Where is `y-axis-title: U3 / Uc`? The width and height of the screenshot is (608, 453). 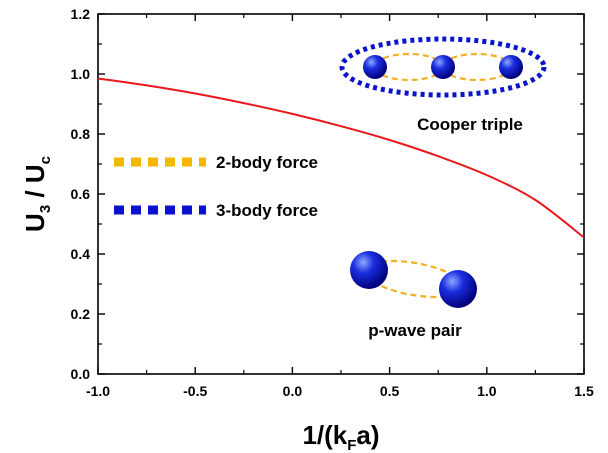
y-axis-title: U3 / Uc is located at coordinates (37, 194).